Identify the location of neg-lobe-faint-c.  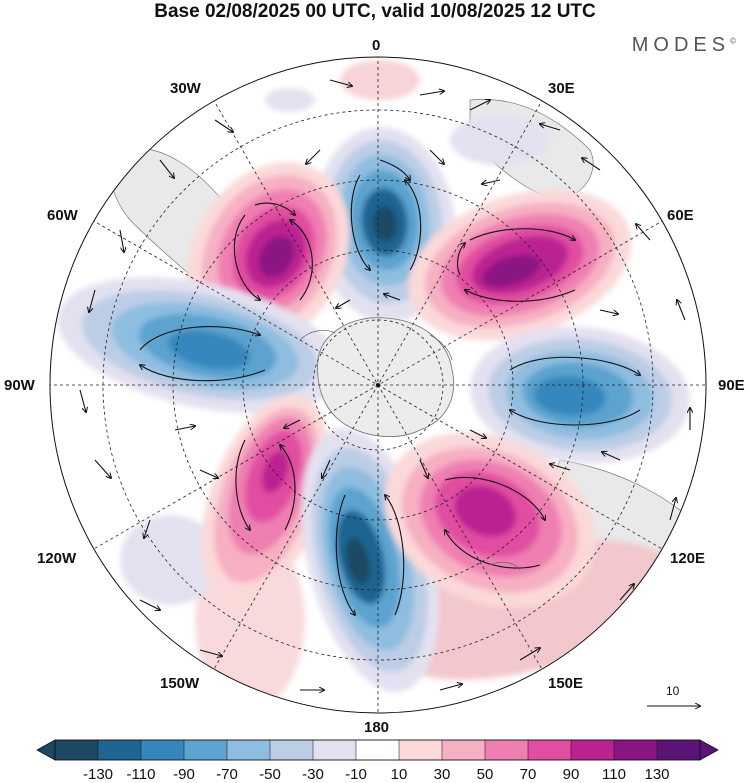
(290, 100).